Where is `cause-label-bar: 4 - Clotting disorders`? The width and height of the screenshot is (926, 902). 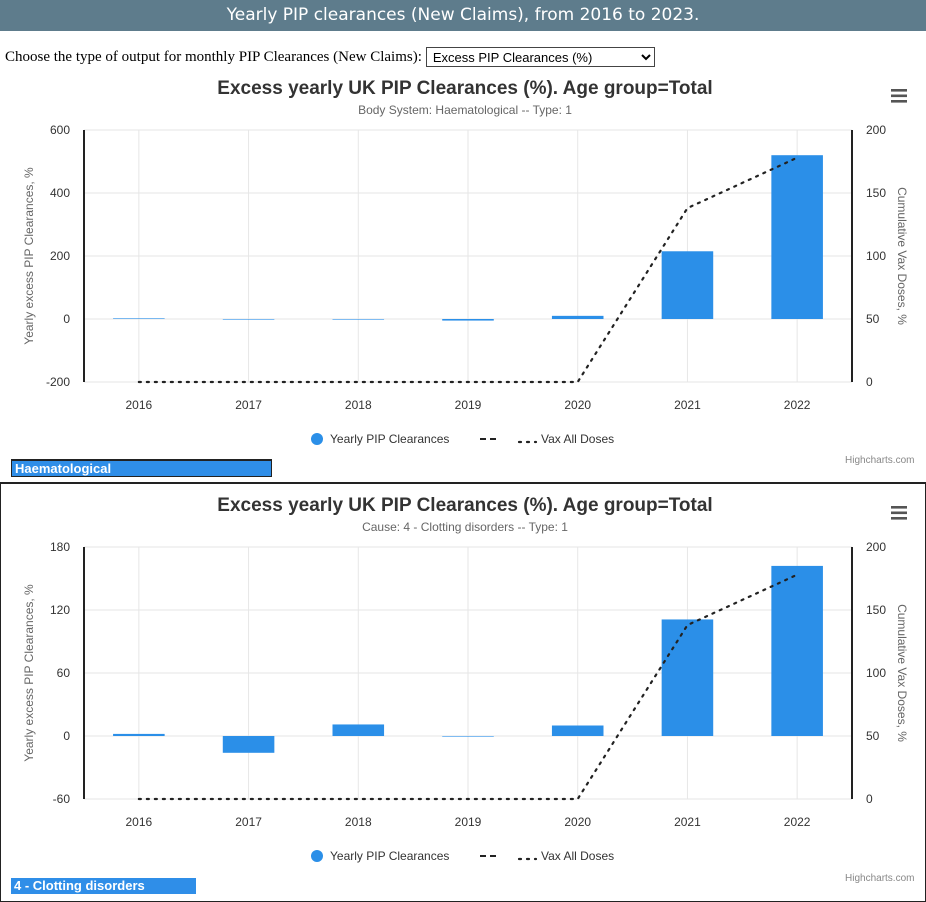 cause-label-bar: 4 - Clotting disorders is located at coordinates (103, 886).